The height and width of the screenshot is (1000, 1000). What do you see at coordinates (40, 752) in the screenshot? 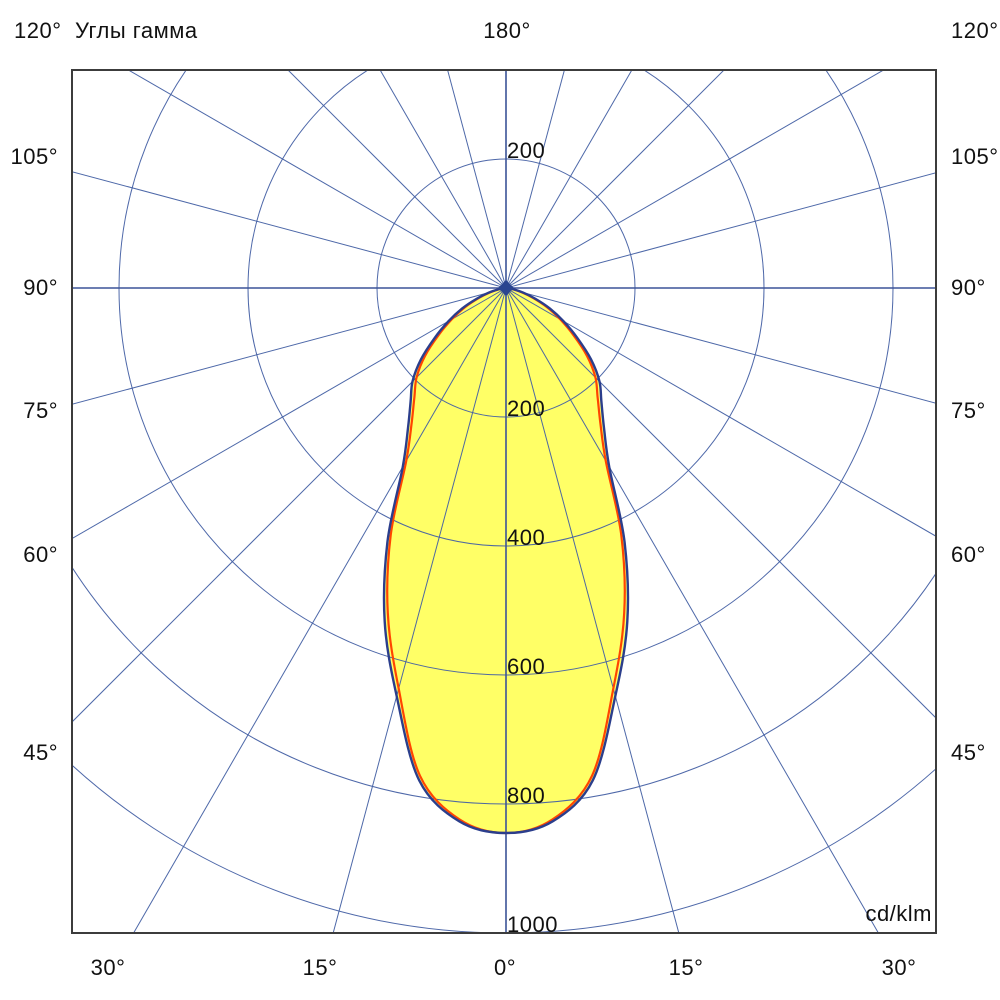
I see `gamma-label-left-45: 45°` at bounding box center [40, 752].